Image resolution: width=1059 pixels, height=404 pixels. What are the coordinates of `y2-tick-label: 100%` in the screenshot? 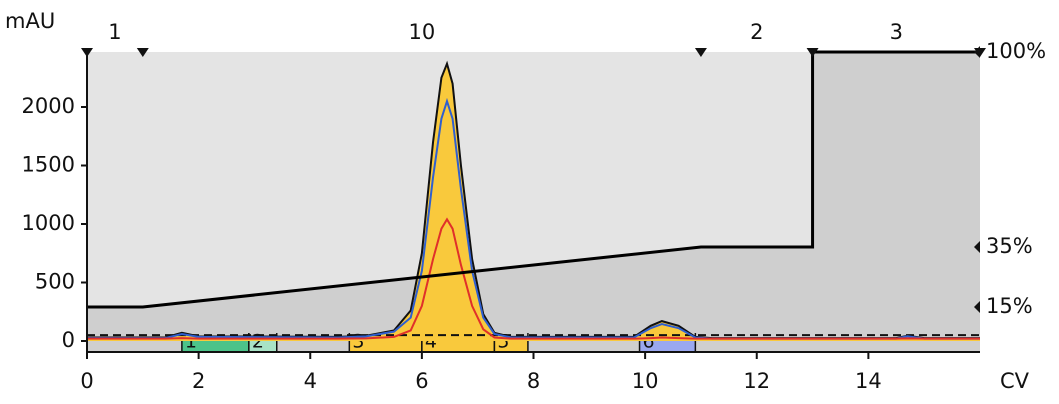 It's located at (1016, 51).